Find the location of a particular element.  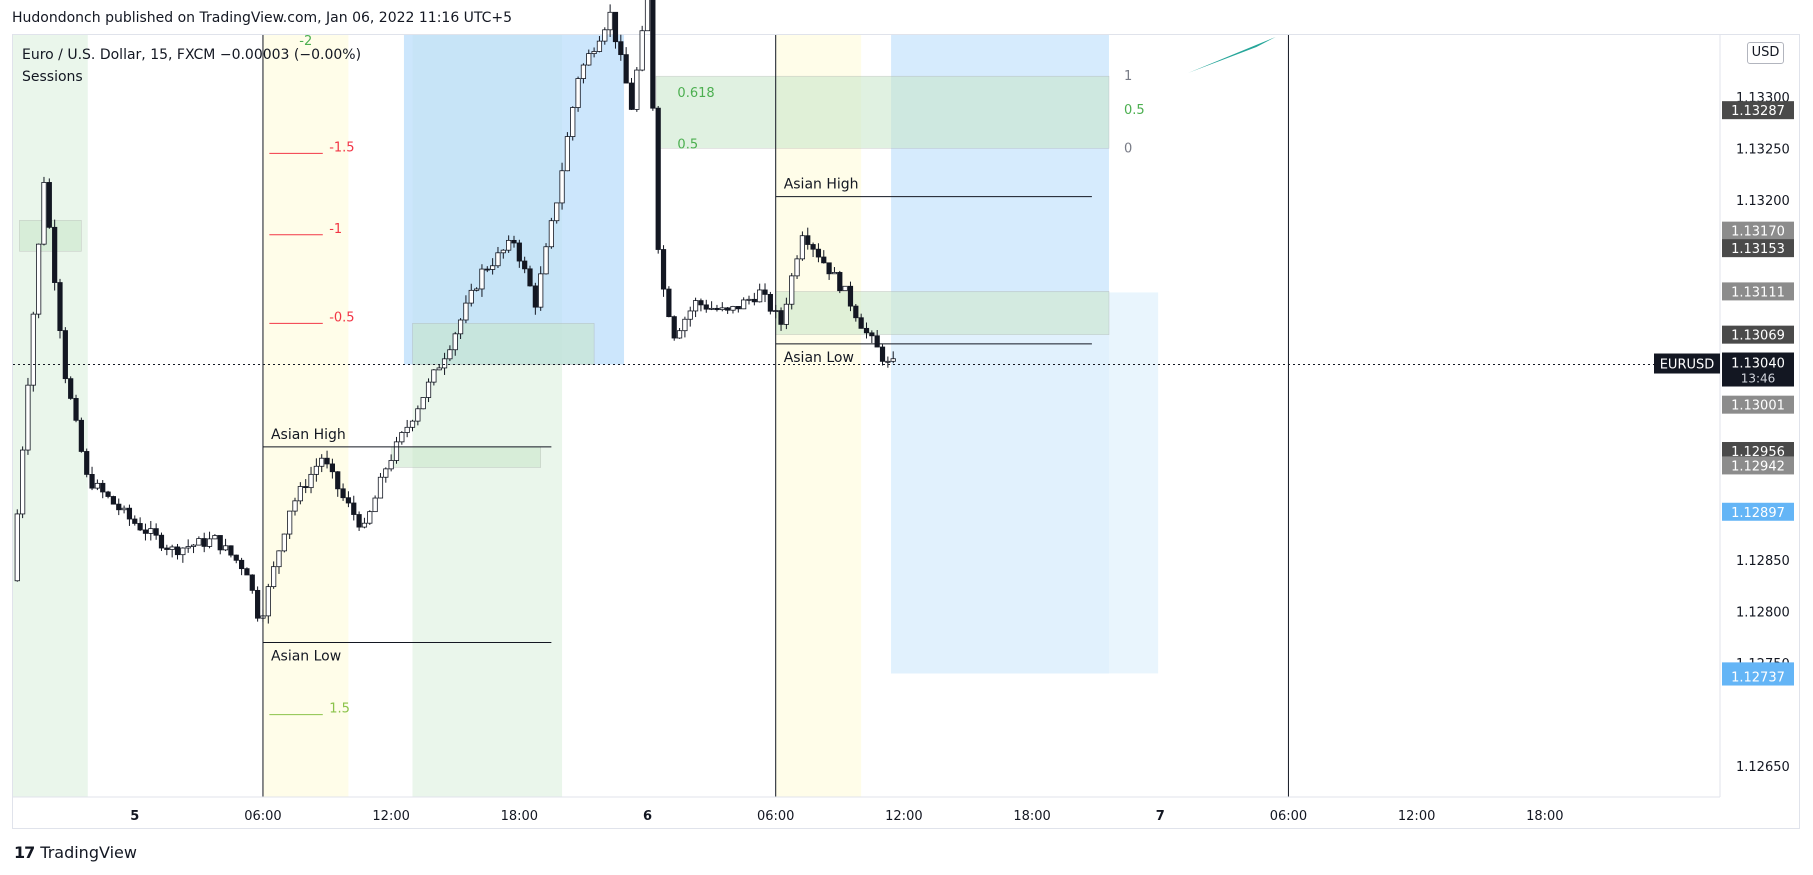

currency-badge: USD is located at coordinates (1765, 53).